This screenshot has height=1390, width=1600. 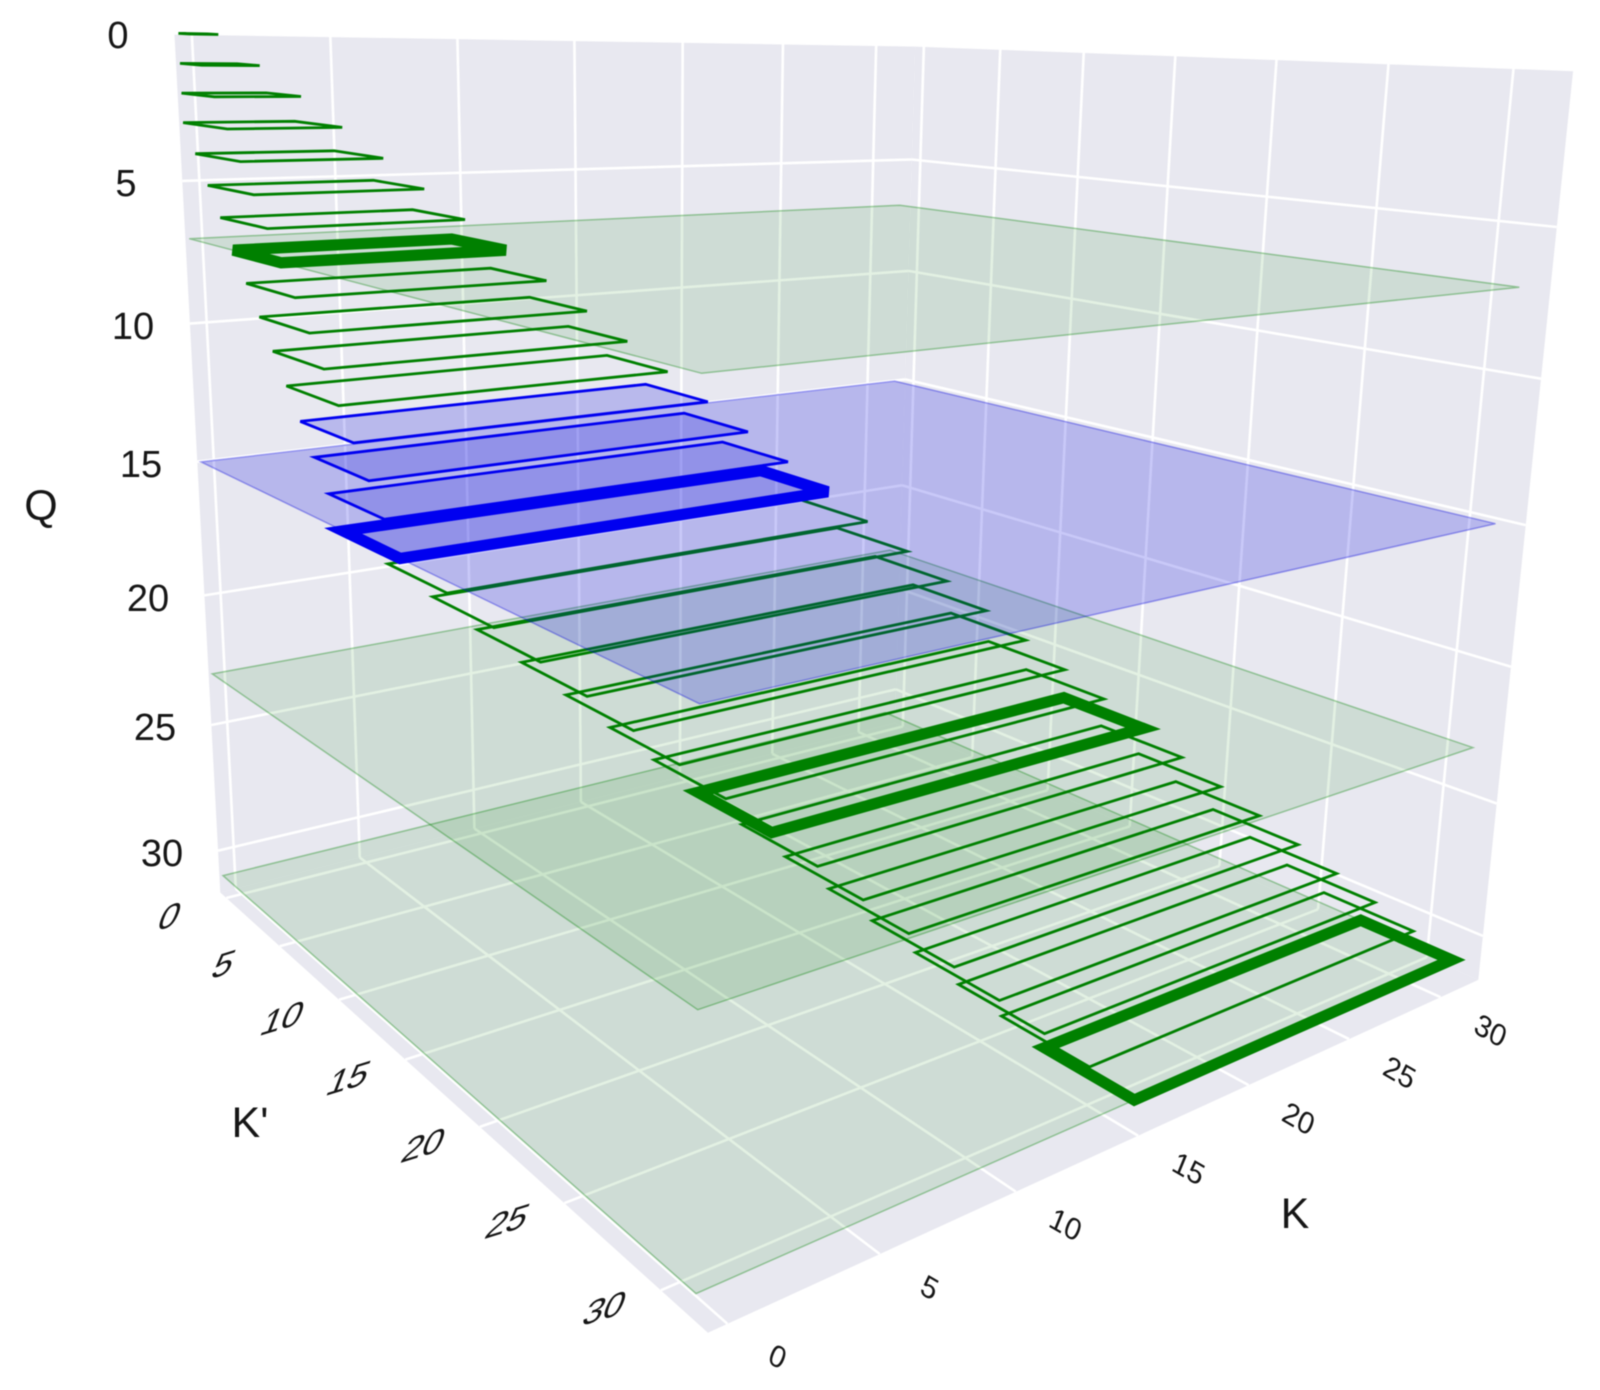 I want to click on svg-text: 0, so click(x=117, y=36).